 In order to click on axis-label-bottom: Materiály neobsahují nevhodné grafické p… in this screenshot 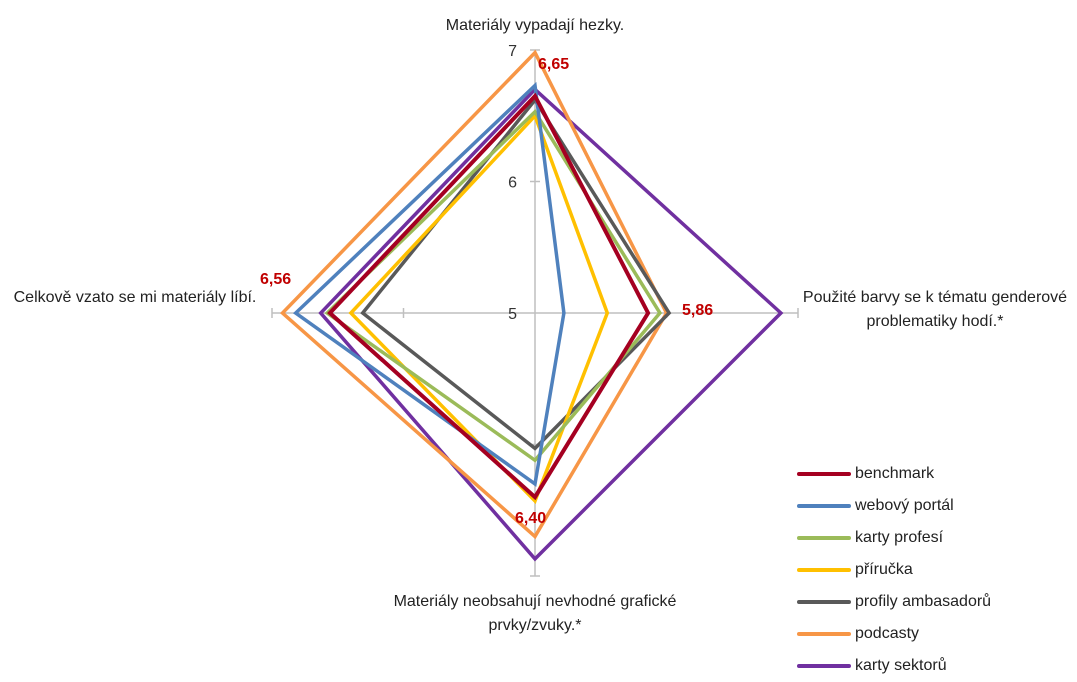, I will do `click(535, 613)`.